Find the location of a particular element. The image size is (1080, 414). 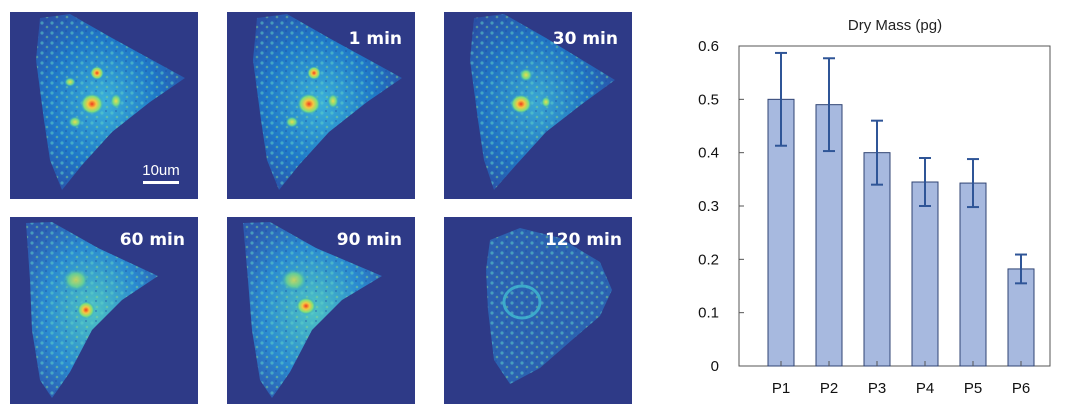

x-tick-label: P4 is located at coordinates (925, 388).